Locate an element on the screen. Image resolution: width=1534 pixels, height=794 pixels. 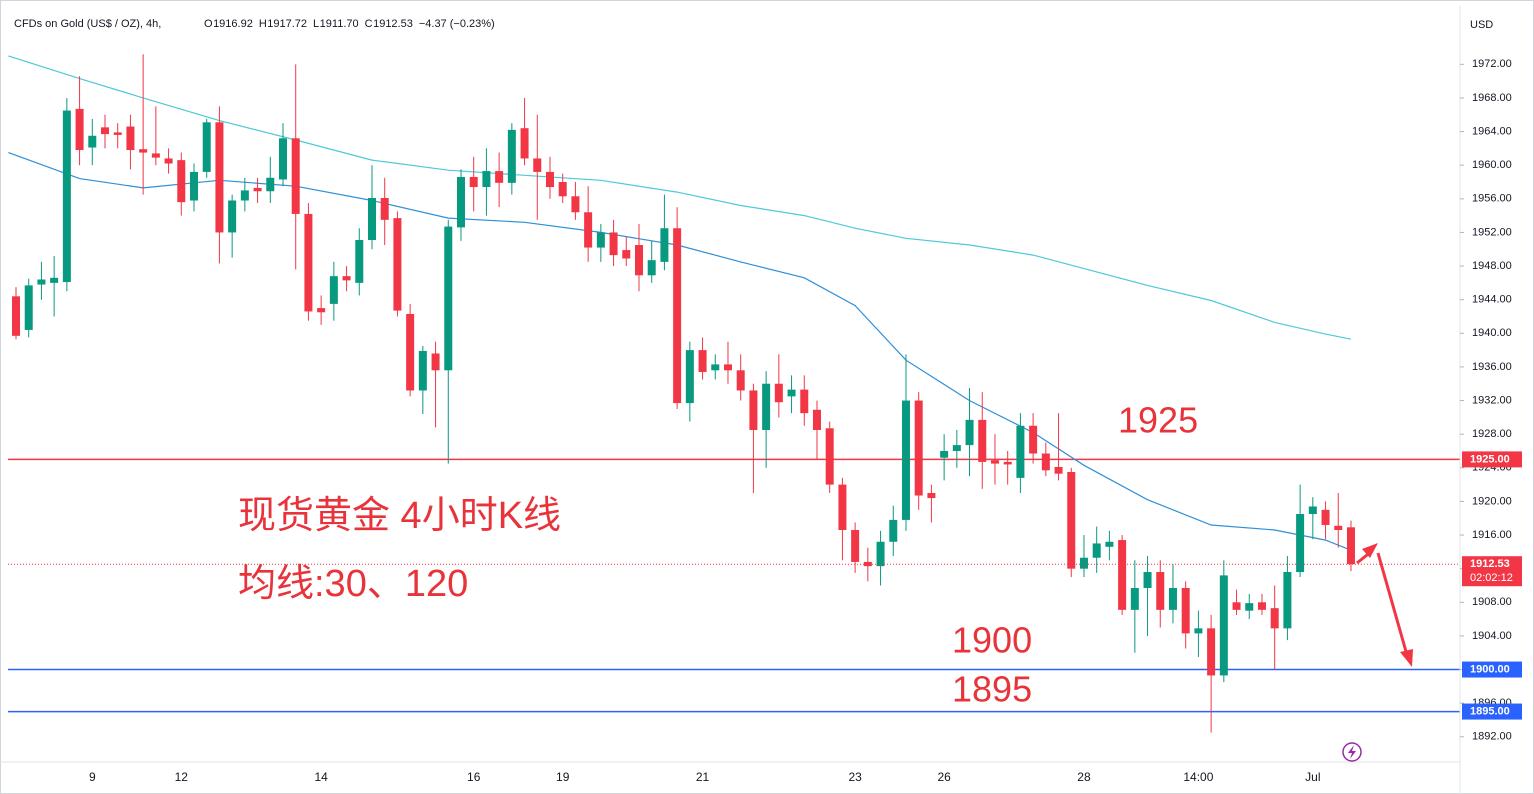
symbol: CFDs on Gold (US$ / OZ), 4h, is located at coordinates (87, 24).